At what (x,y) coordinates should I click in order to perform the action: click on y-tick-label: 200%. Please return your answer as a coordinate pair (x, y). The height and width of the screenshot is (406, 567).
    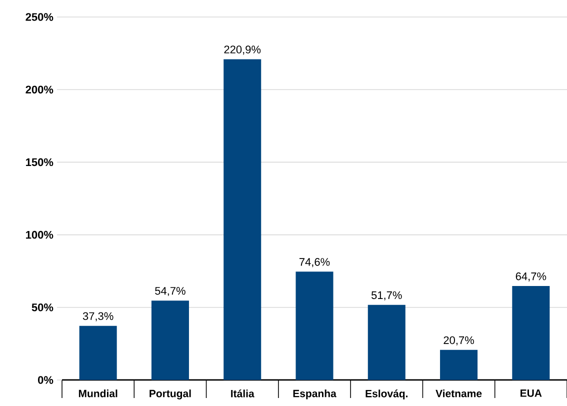
    Looking at the image, I should click on (40, 90).